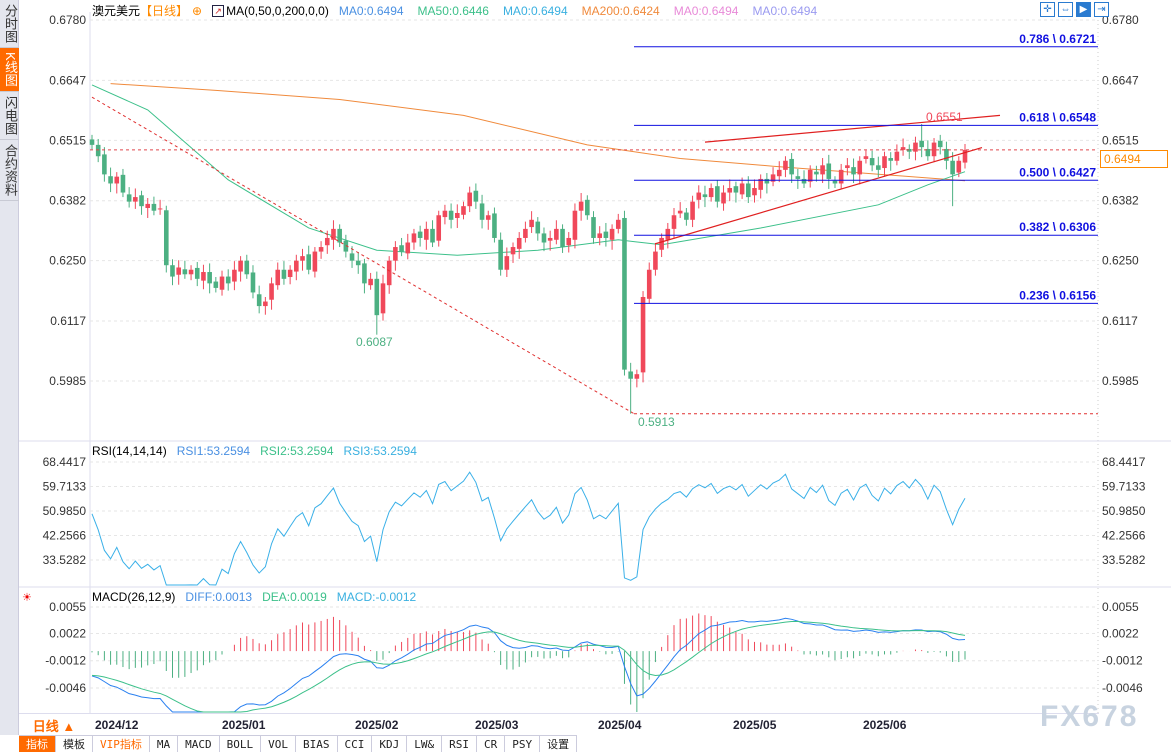 This screenshot has width=1171, height=752. I want to click on toolbar-item-0: 指标, so click(37, 744).